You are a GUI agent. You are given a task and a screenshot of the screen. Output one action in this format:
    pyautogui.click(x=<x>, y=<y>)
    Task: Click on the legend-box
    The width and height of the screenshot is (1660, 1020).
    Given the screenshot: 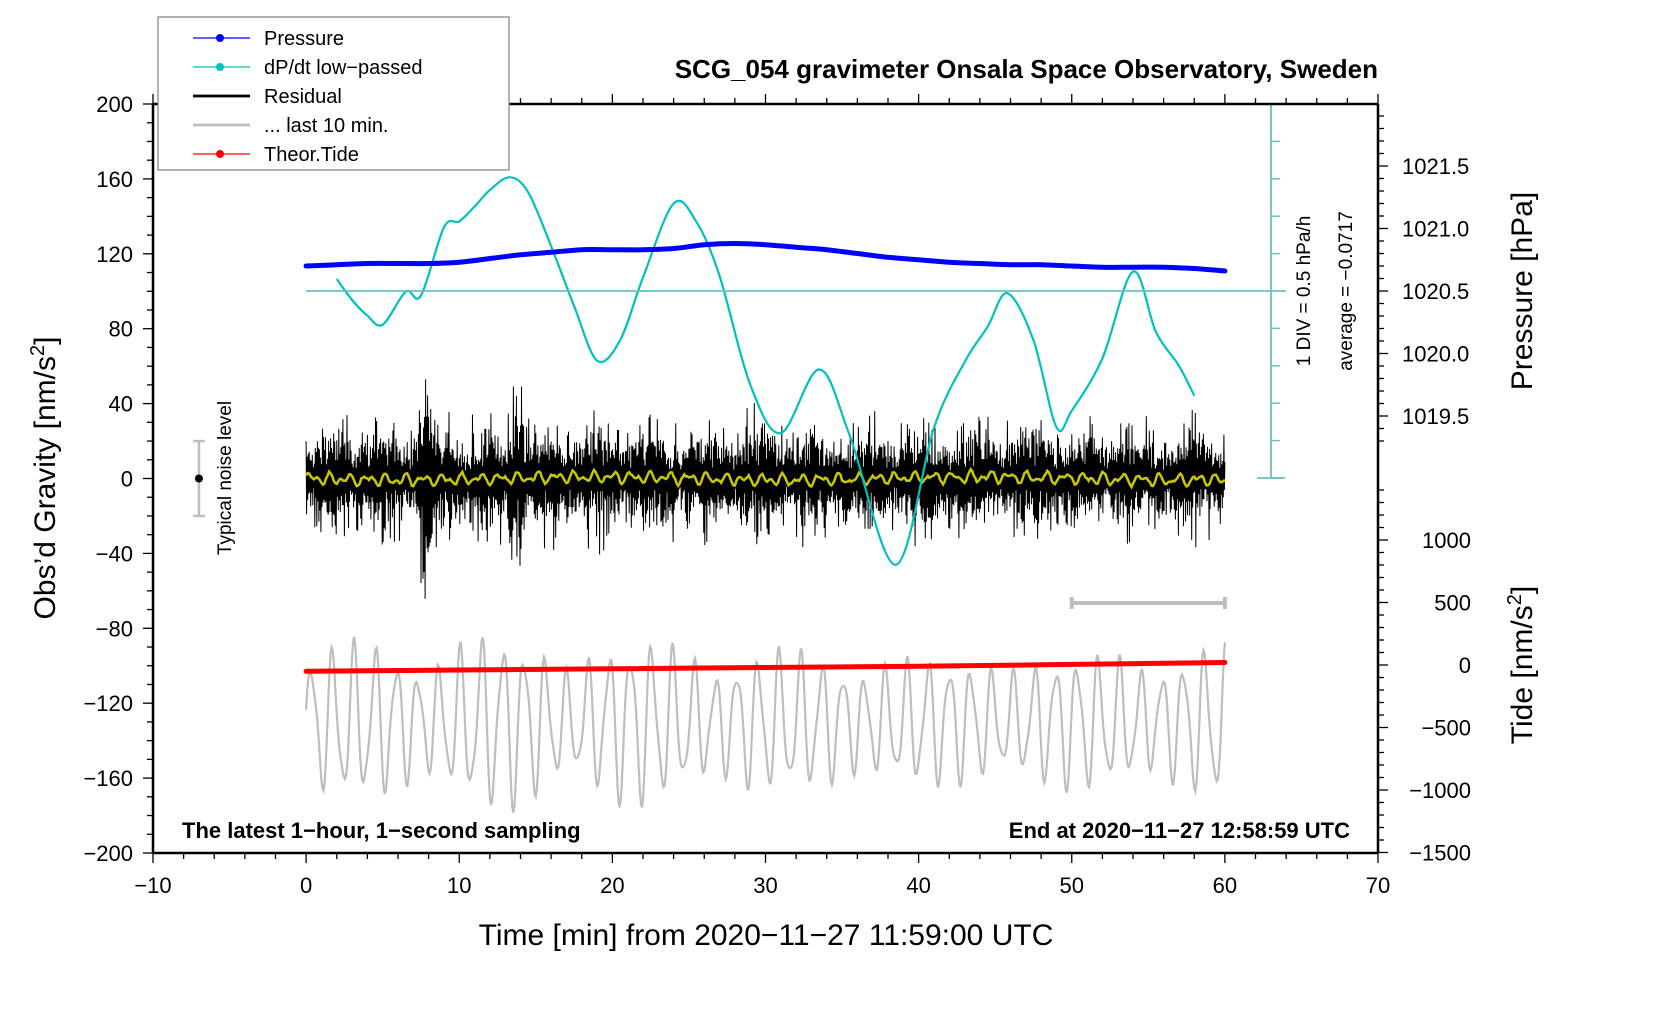 What is the action you would take?
    pyautogui.click(x=333, y=93)
    